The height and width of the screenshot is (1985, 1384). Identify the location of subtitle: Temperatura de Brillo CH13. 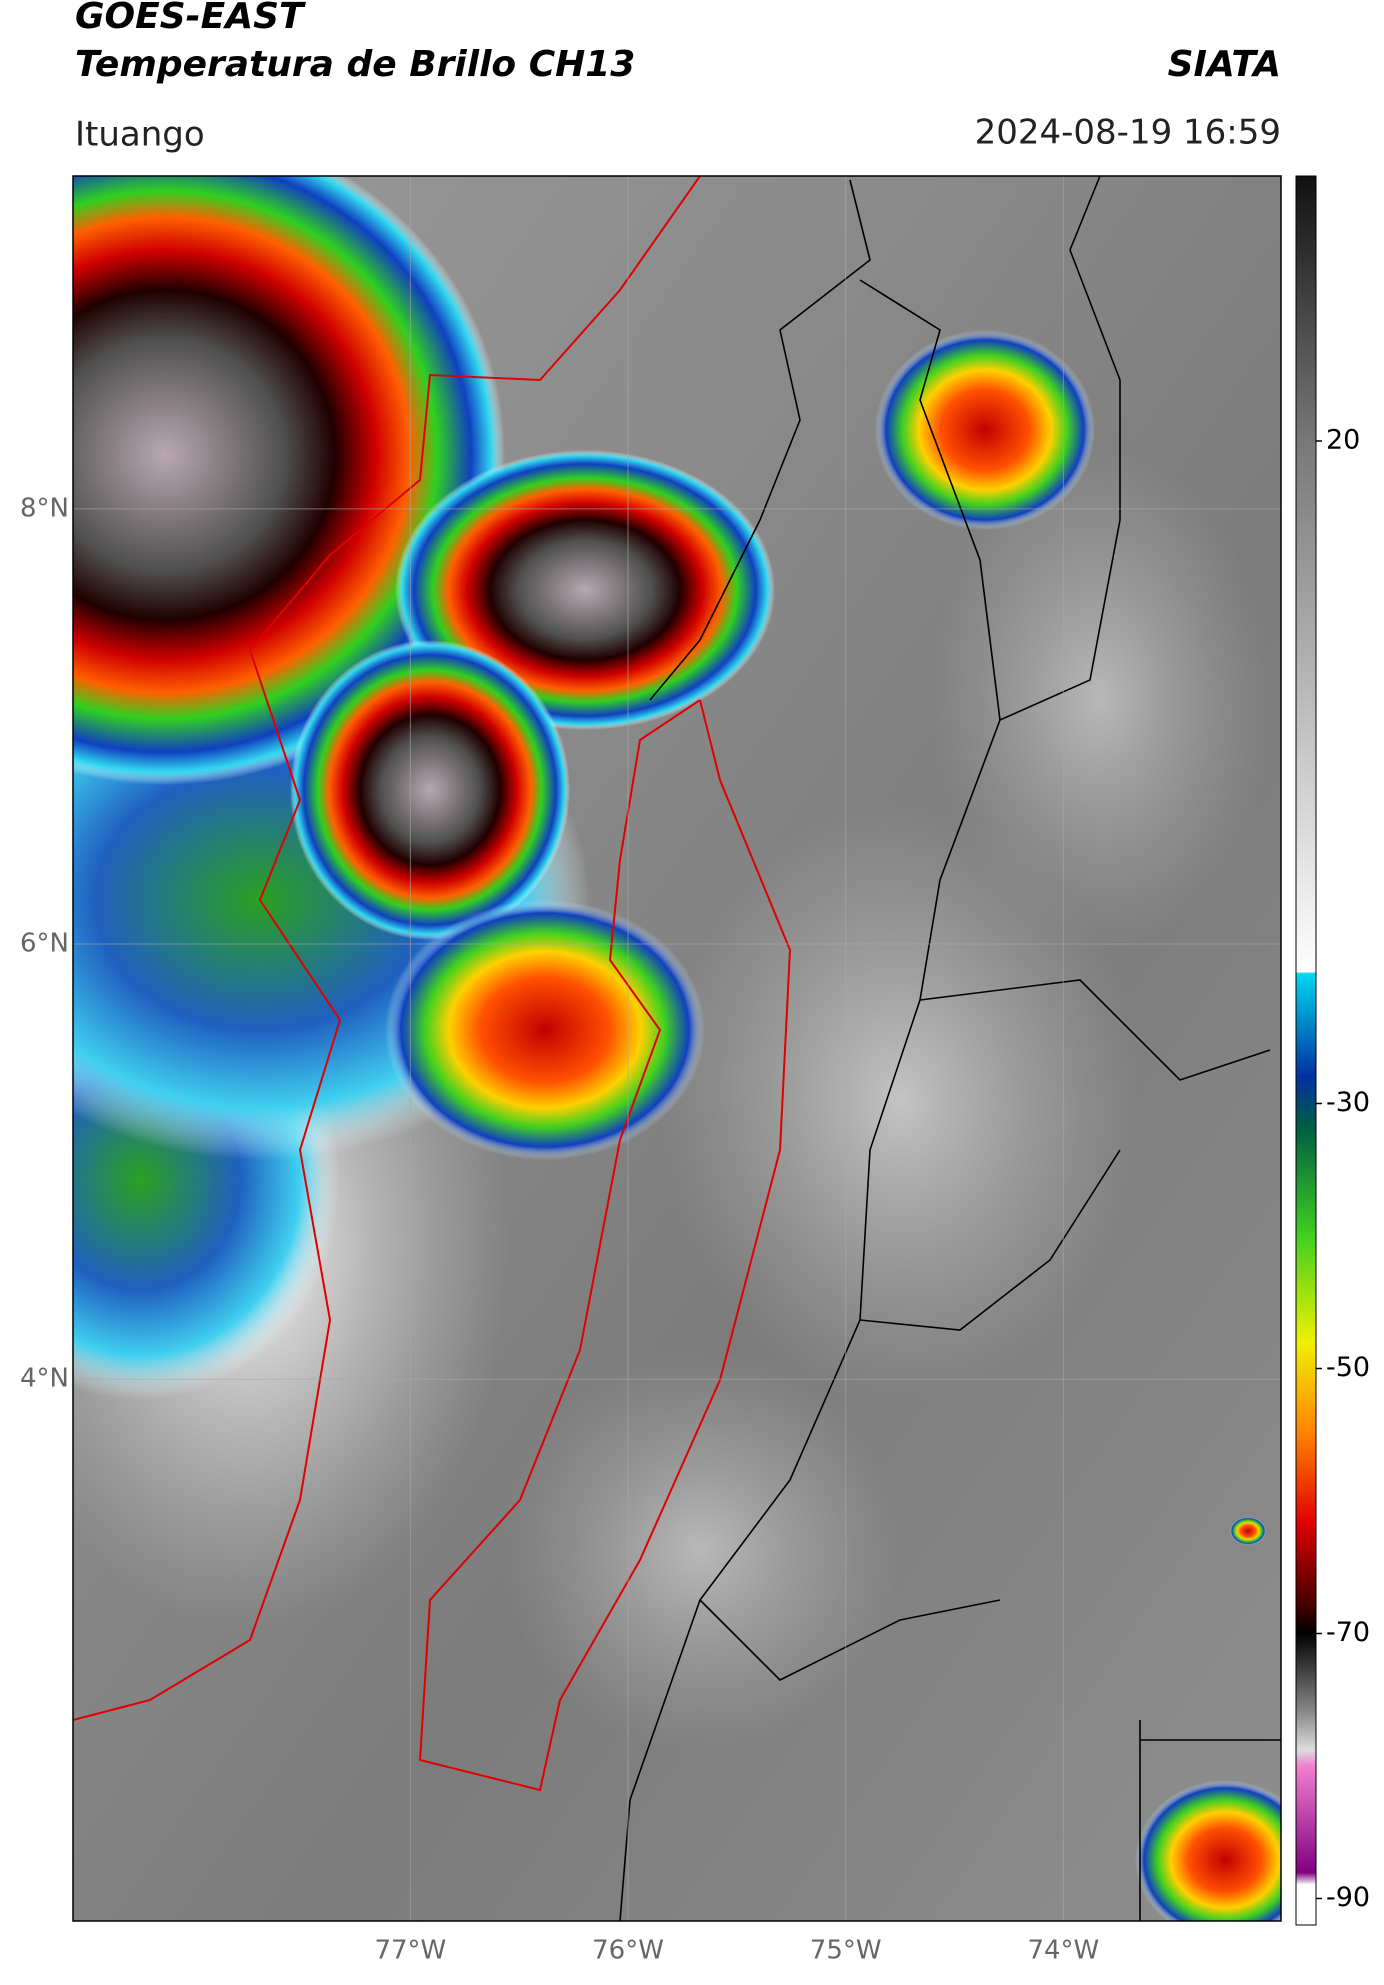
(355, 64).